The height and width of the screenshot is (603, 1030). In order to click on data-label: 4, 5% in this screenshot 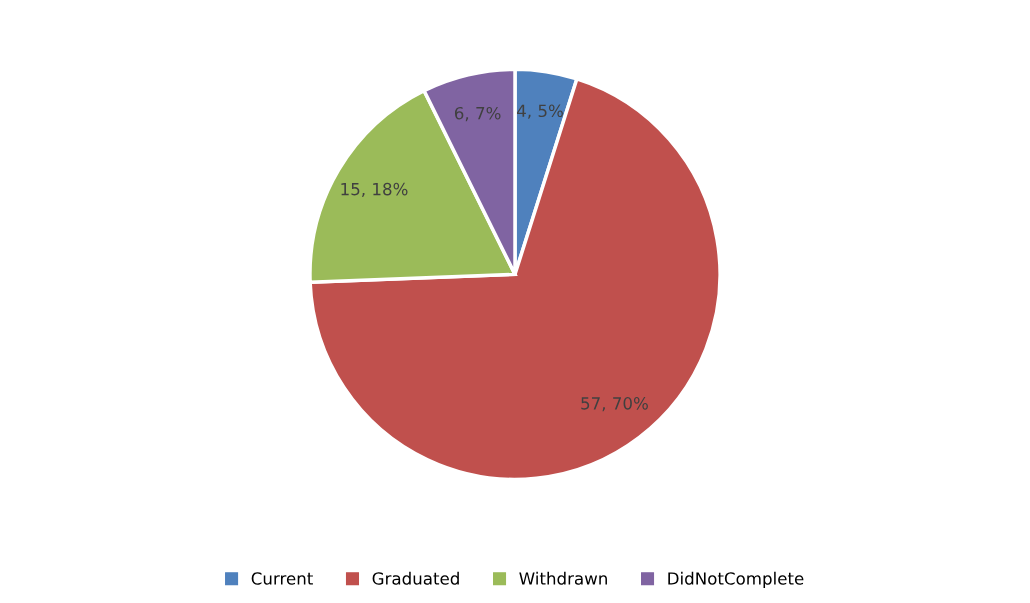, I will do `click(540, 111)`.